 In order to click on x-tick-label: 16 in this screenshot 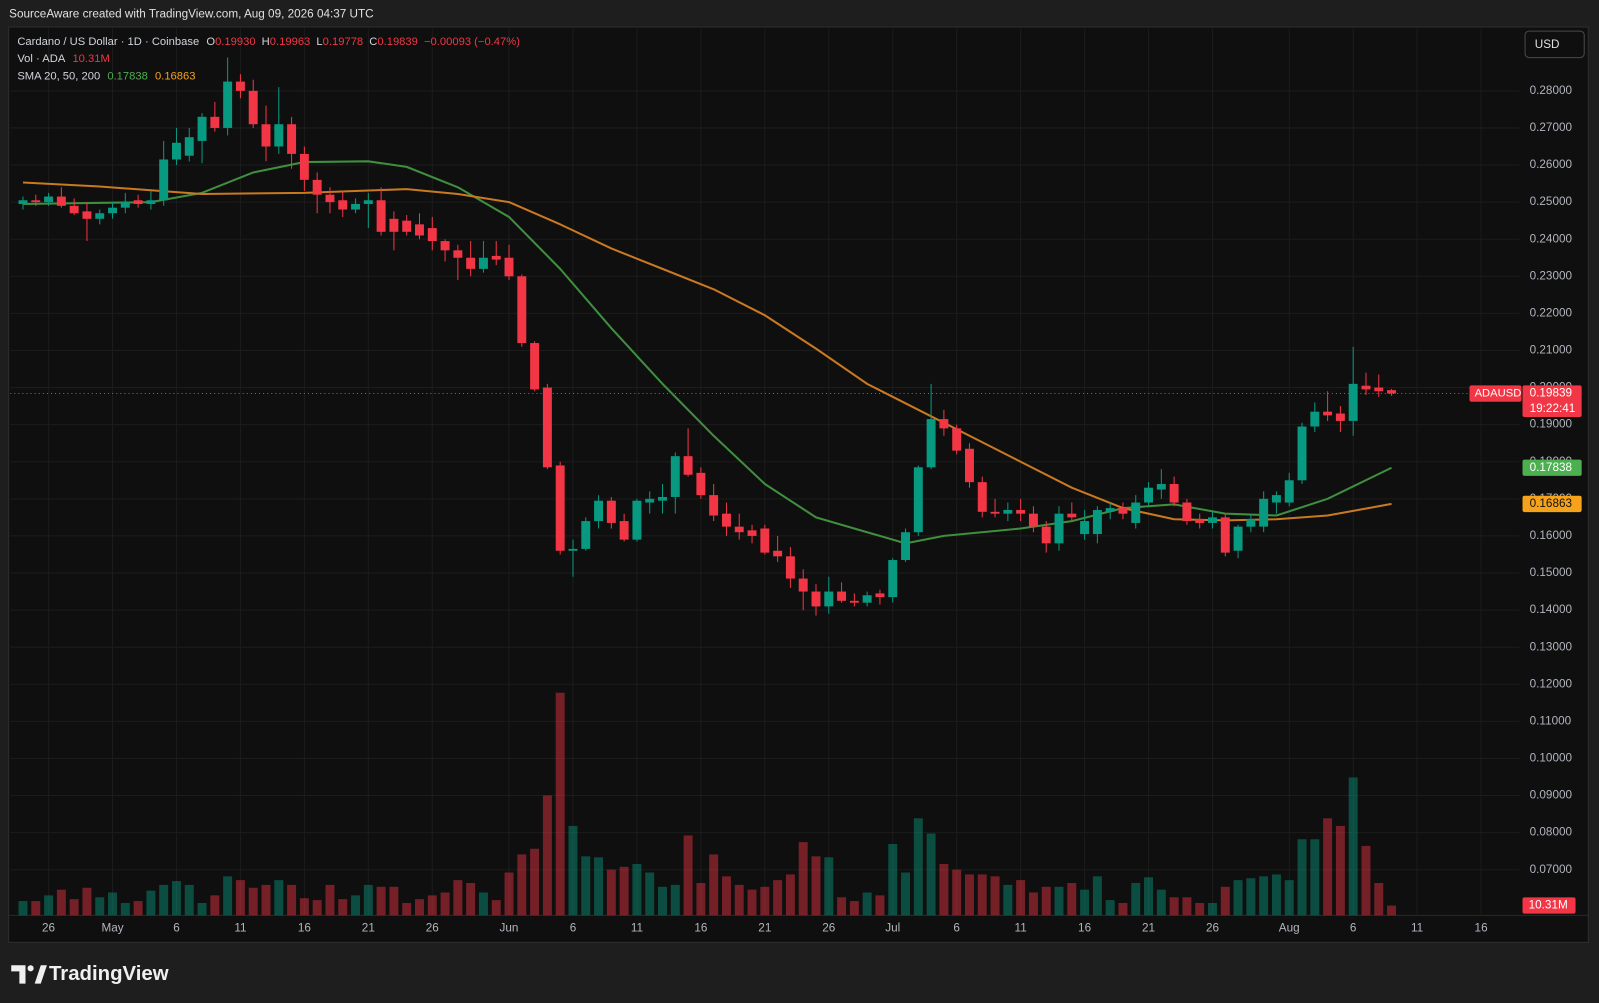, I will do `click(304, 928)`.